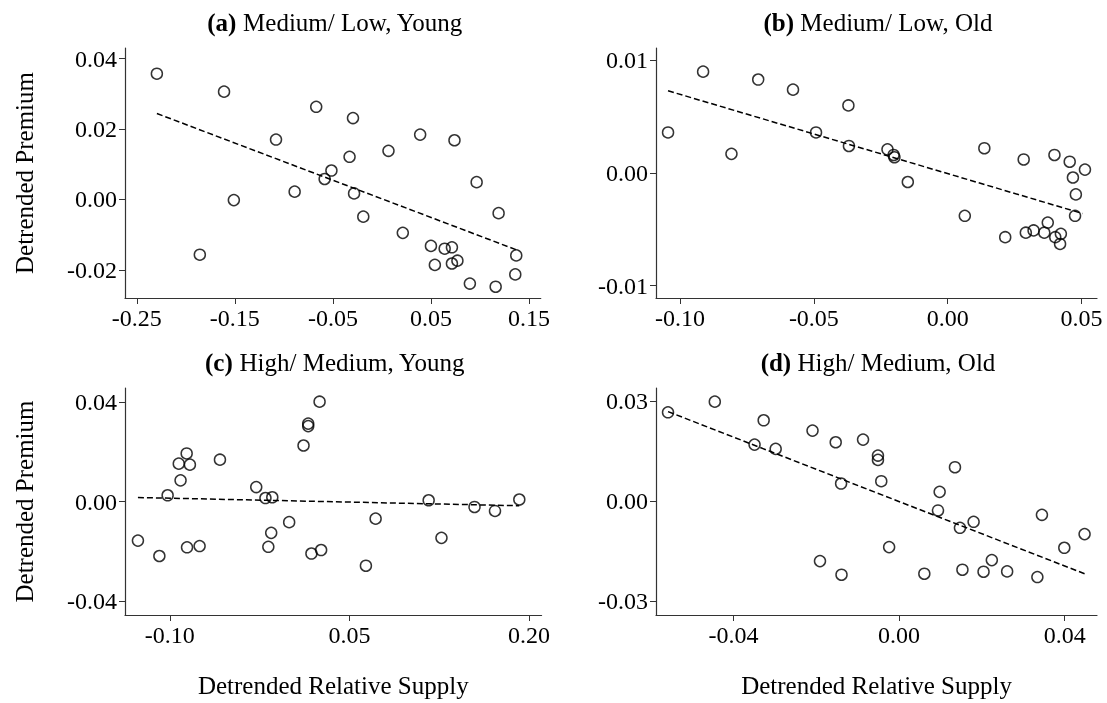 Image resolution: width=1107 pixels, height=703 pixels. Describe the element at coordinates (529, 635) in the screenshot. I see `x-tick-label: 0.20` at that location.